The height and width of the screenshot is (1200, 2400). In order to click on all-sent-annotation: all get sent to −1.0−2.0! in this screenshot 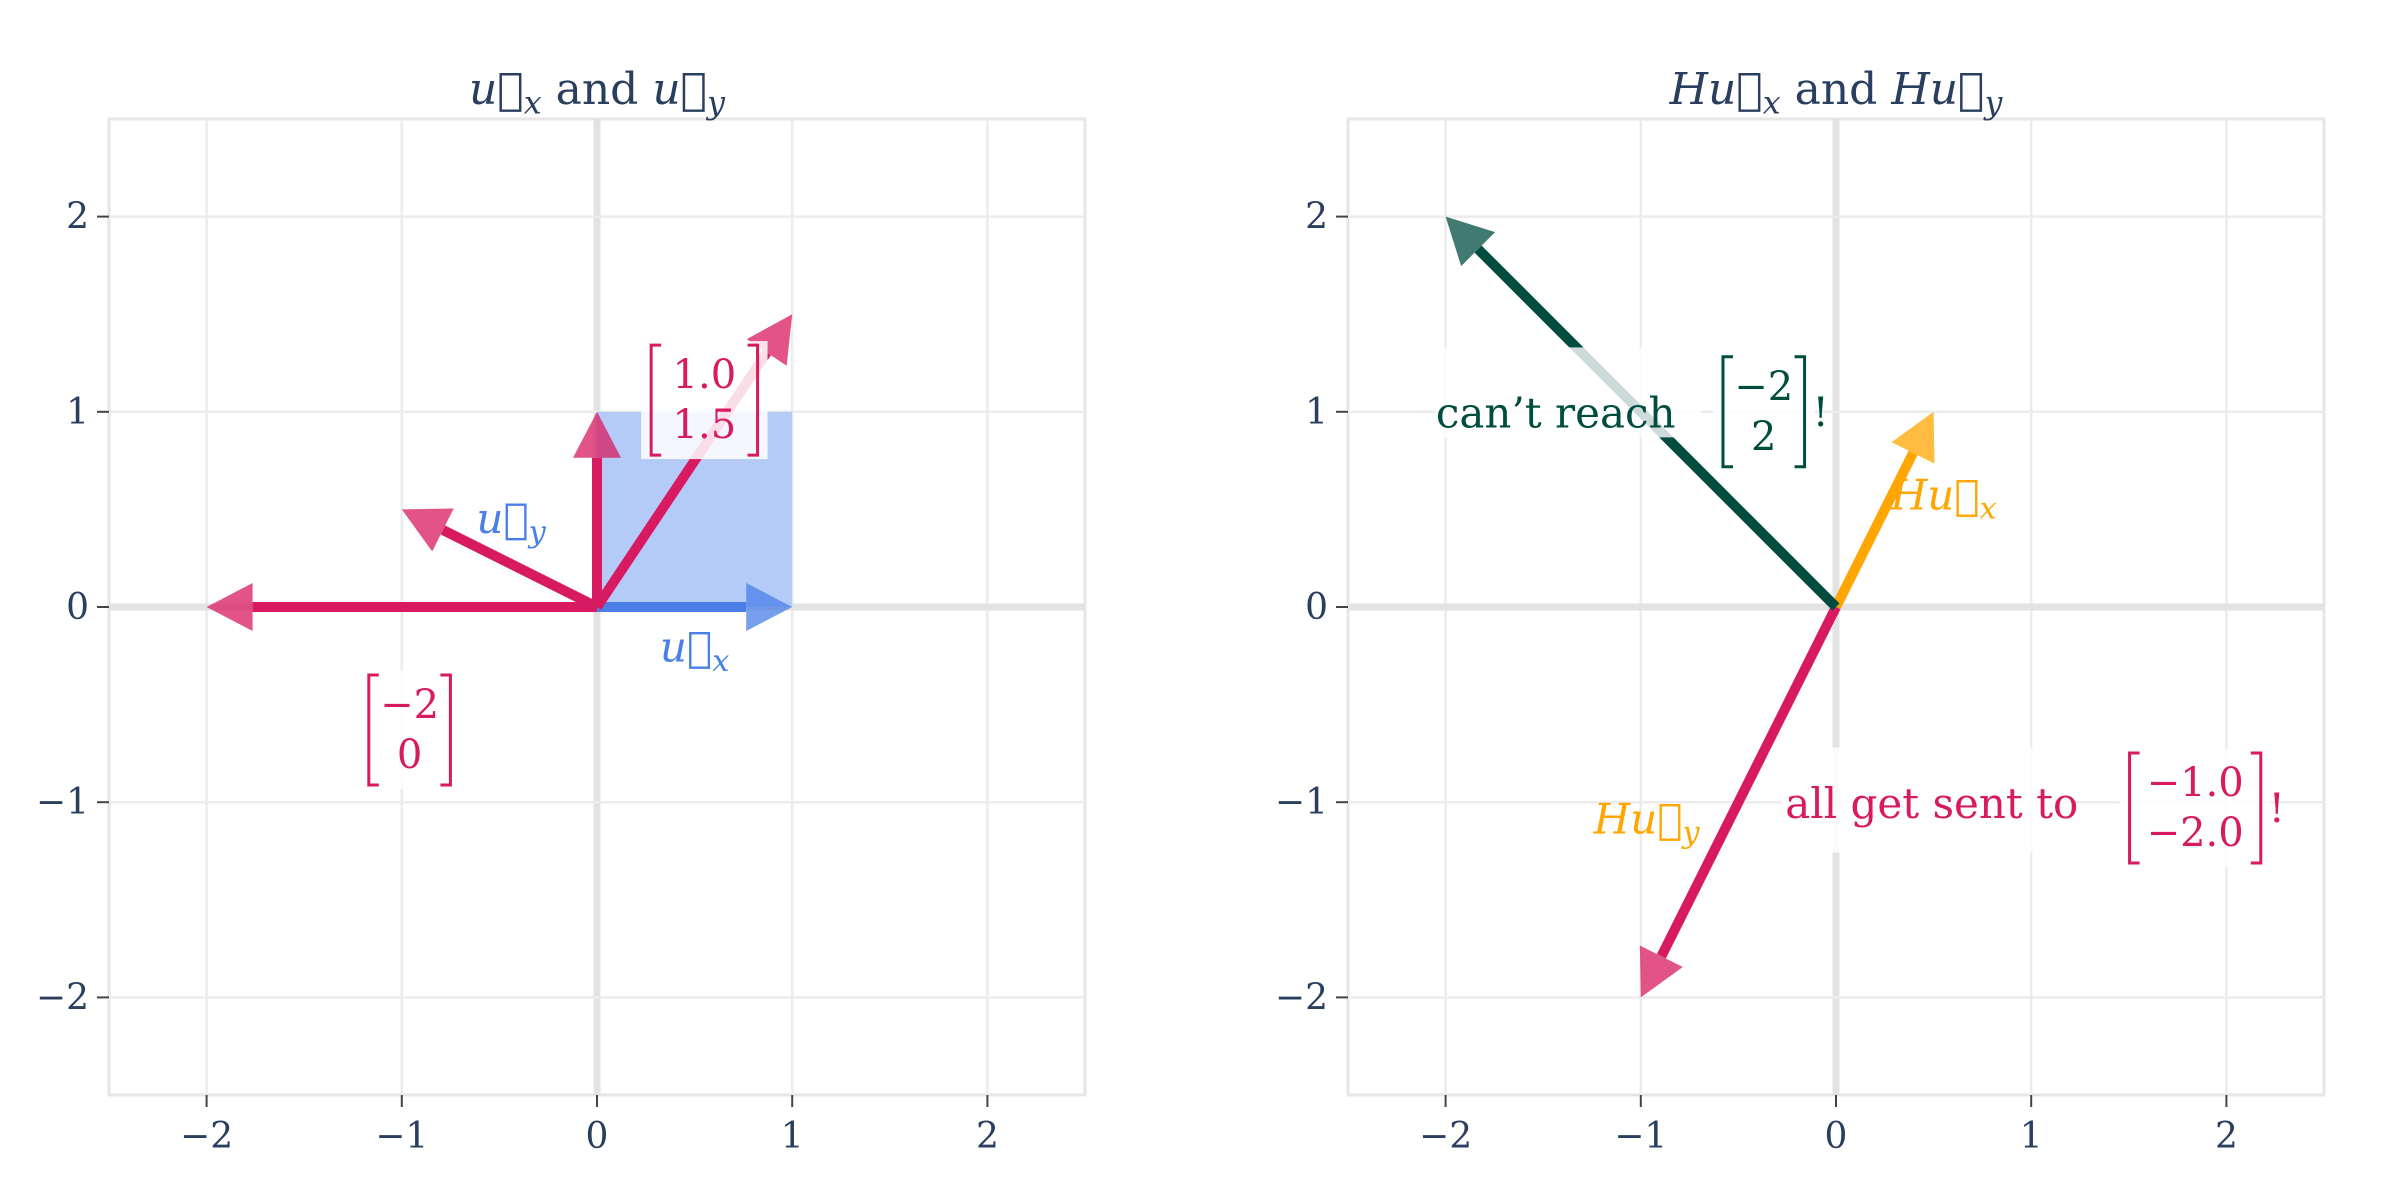, I will do `click(2033, 807)`.